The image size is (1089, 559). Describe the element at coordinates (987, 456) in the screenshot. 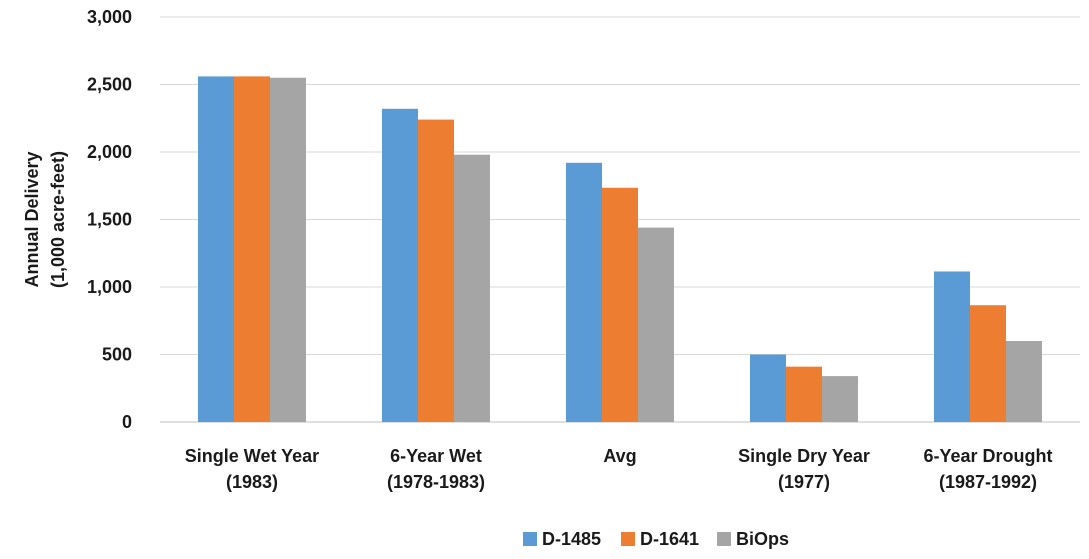

I see `x-tick-label: 6-Year Drought` at that location.